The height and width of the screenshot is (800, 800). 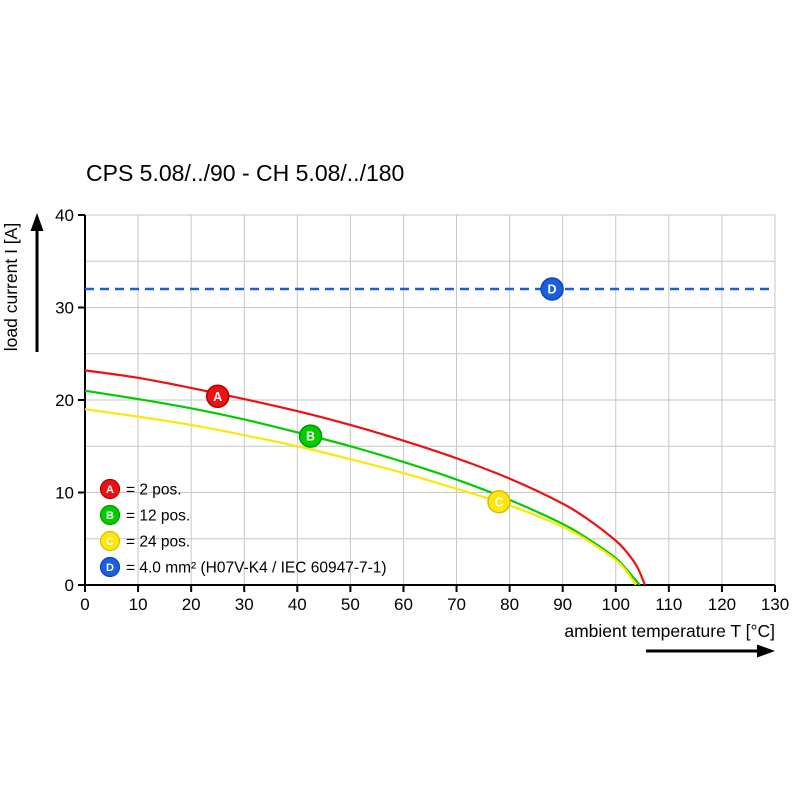 What do you see at coordinates (766, 651) in the screenshot?
I see `x-axis-arrowhead-icon` at bounding box center [766, 651].